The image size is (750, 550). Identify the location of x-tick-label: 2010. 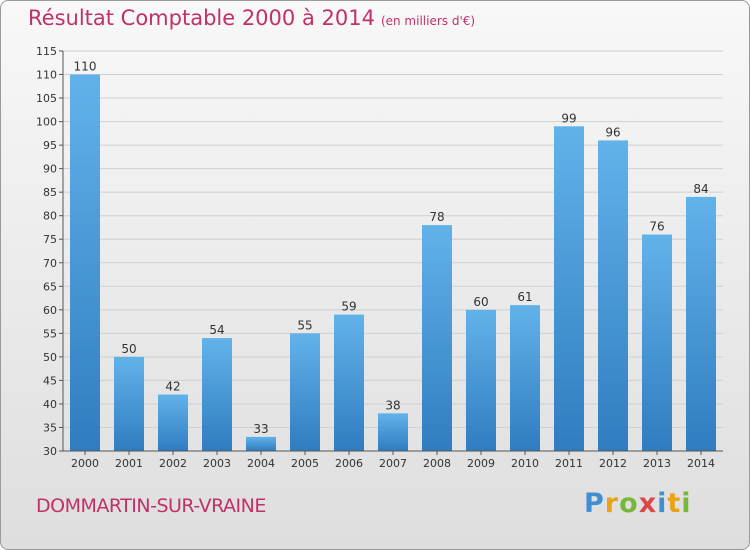
(525, 463).